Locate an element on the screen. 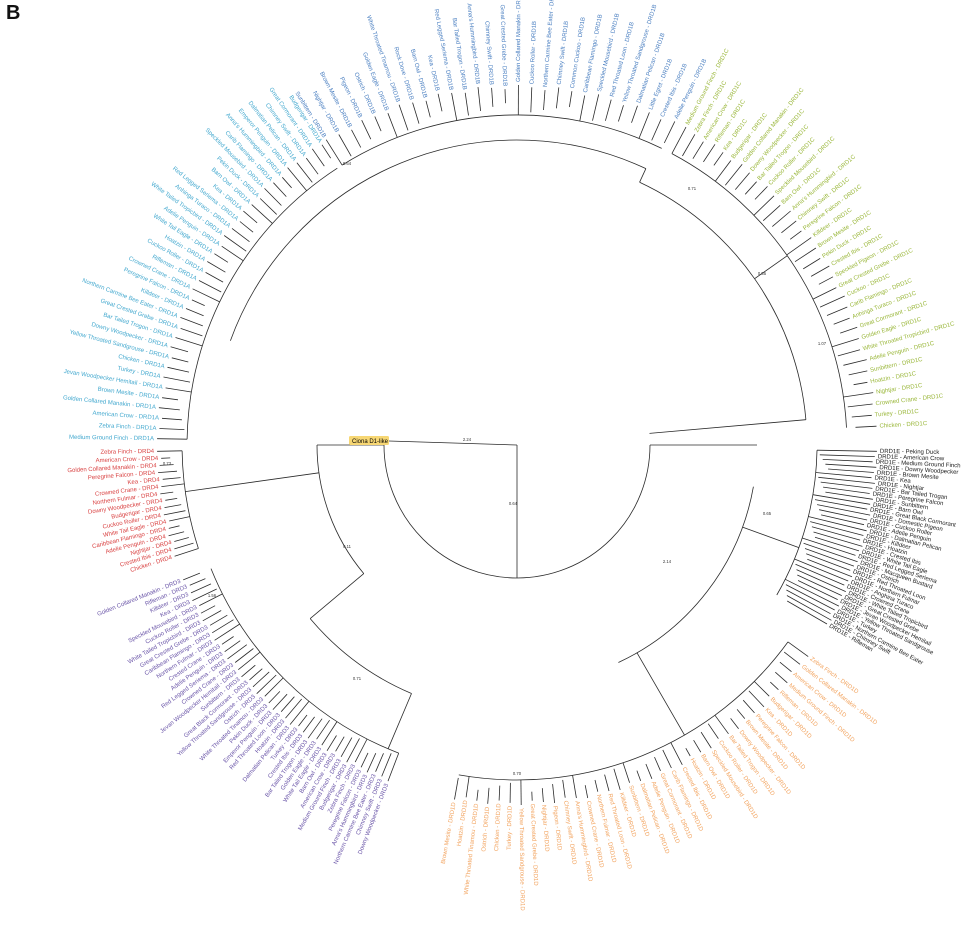 Image resolution: width=964 pixels, height=941 pixels. leaf-label: Ostrich - DRD1D is located at coordinates (486, 829).